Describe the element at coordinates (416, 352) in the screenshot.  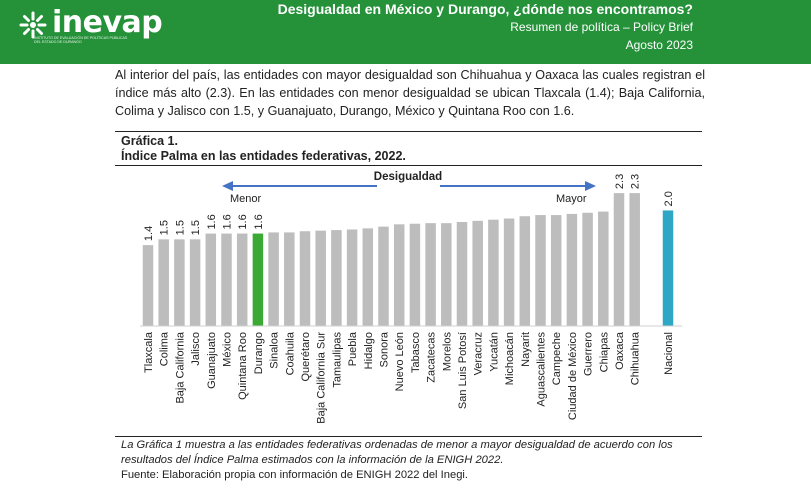
I see `category-label-tabasco: Tabasco` at that location.